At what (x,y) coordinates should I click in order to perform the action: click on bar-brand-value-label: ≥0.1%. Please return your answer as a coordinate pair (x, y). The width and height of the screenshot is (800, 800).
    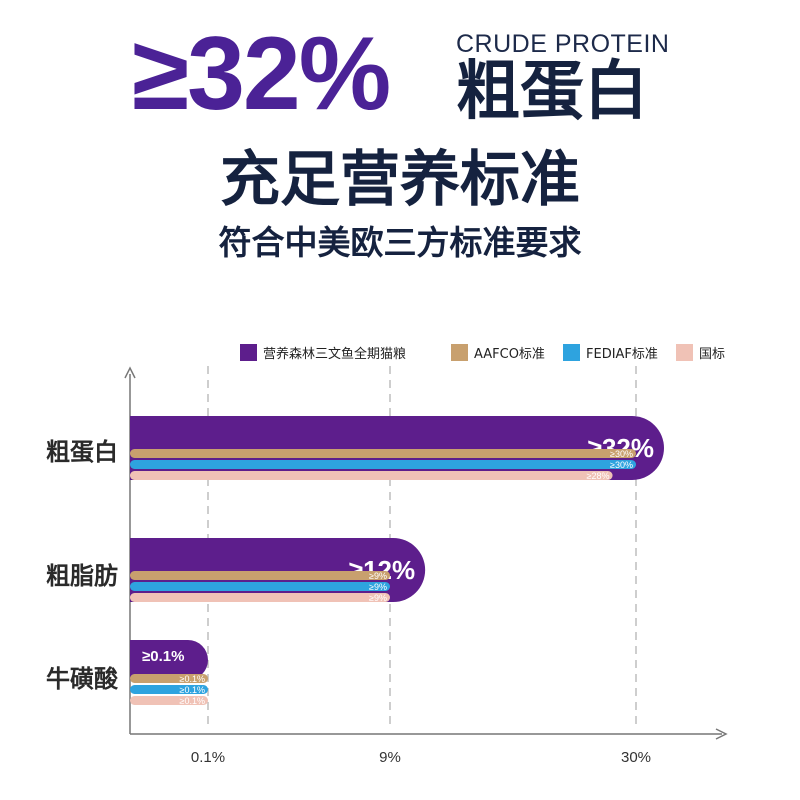
    Looking at the image, I should click on (163, 656).